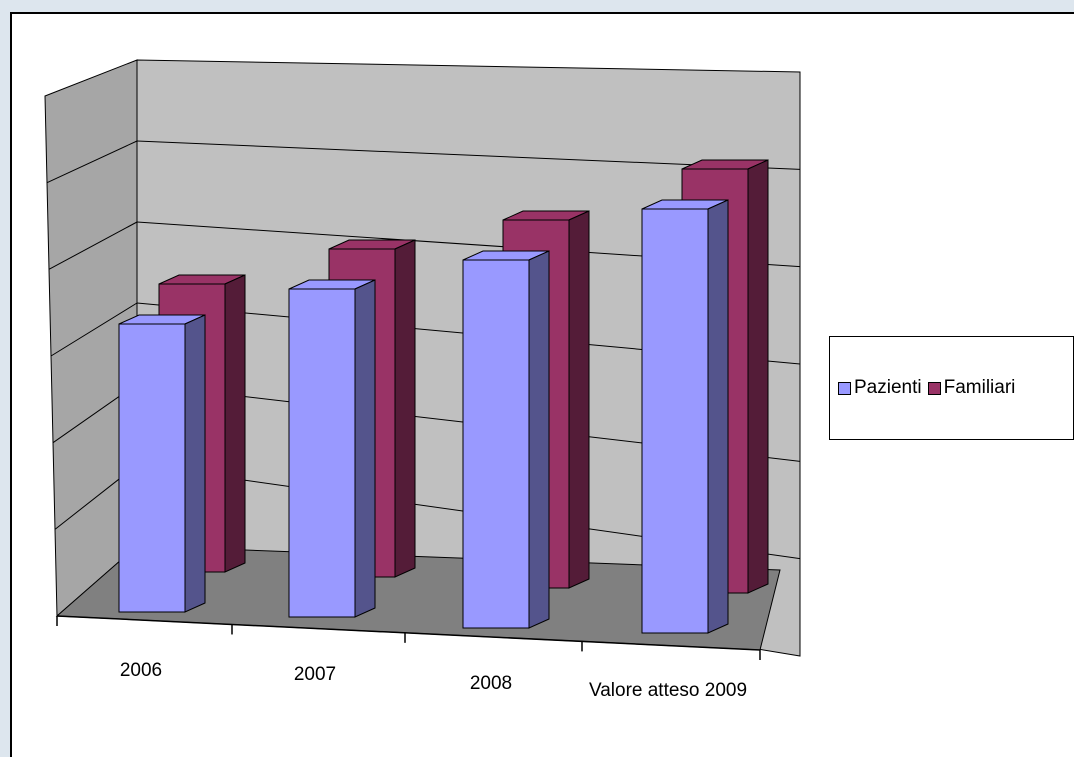  I want to click on x-axis-line, so click(408, 633).